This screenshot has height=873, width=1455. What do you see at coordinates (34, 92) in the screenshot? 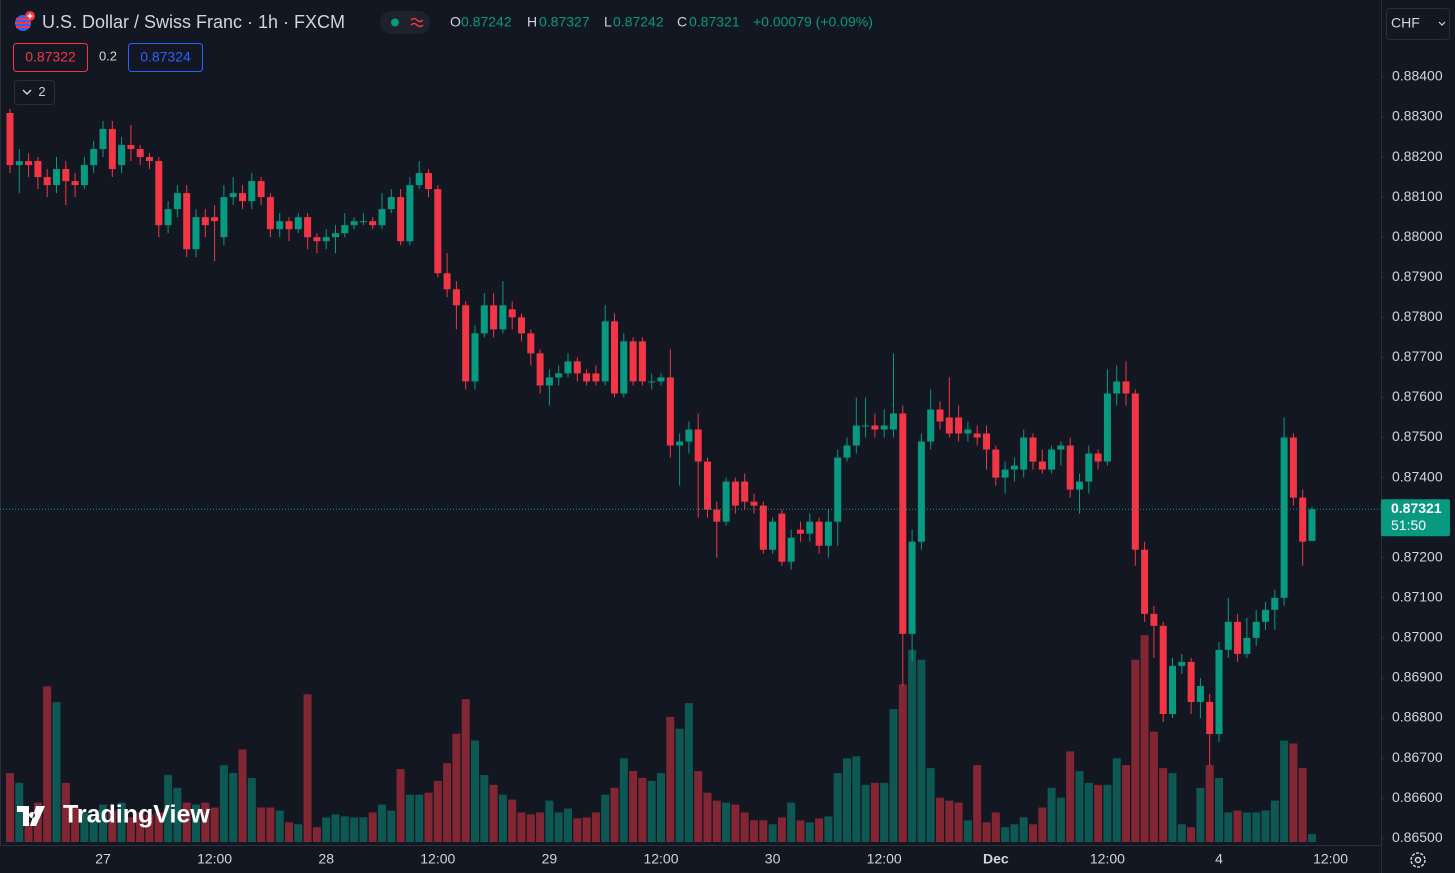
I see `indicators-toggle: 2` at bounding box center [34, 92].